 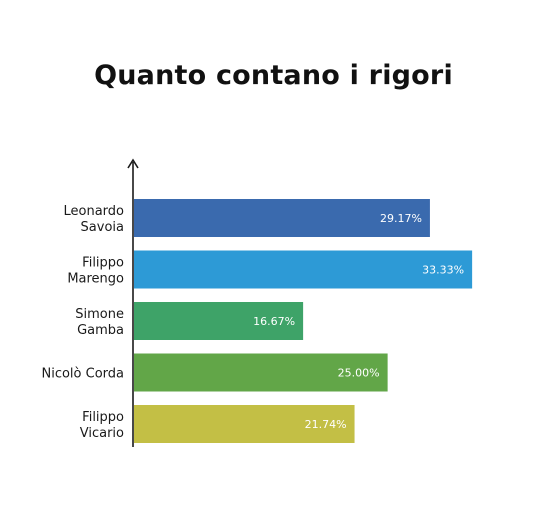 I want to click on bar-value-label-1: 33.33%, so click(x=443, y=270).